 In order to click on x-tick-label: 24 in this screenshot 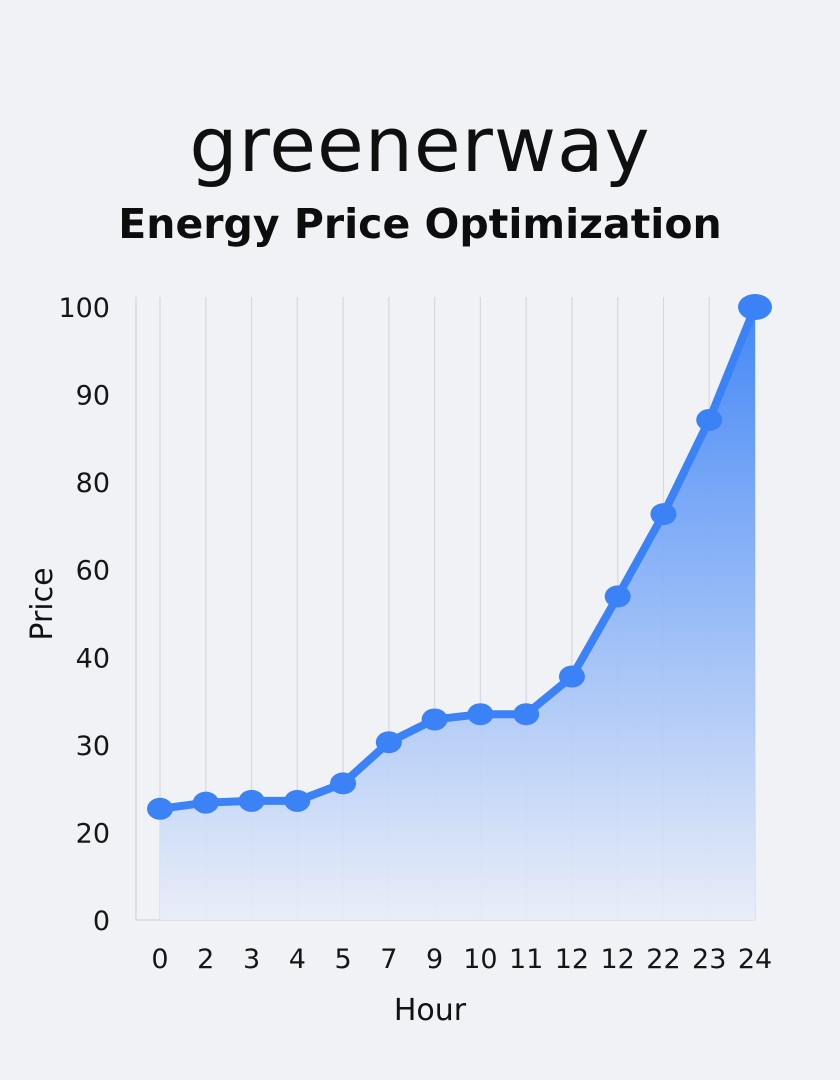, I will do `click(755, 959)`.